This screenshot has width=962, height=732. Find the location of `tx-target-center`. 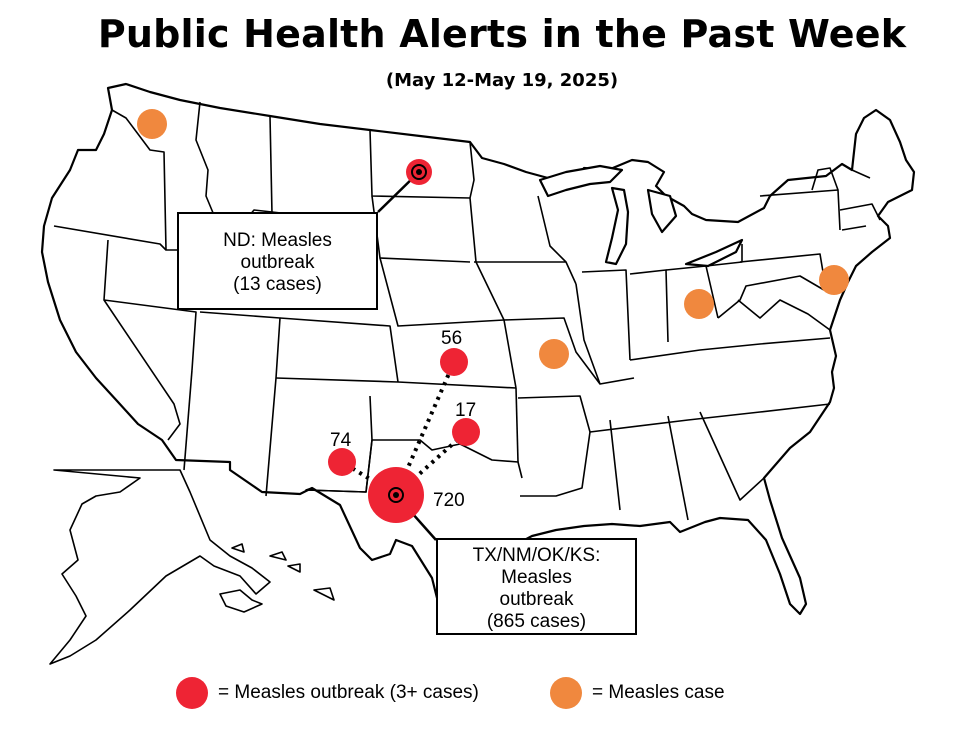

tx-target-center is located at coordinates (396, 495).